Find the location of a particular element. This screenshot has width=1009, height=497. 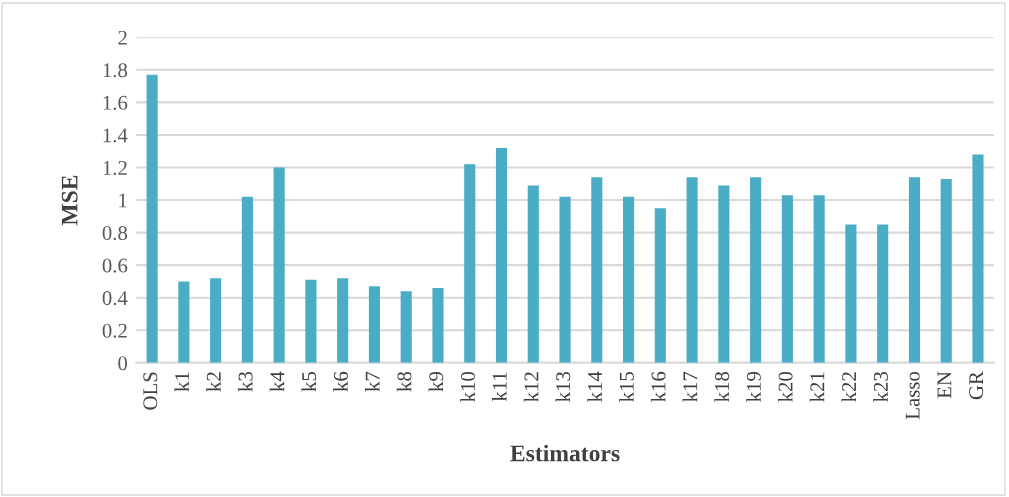

x-tick-label: k19 is located at coordinates (753, 387).